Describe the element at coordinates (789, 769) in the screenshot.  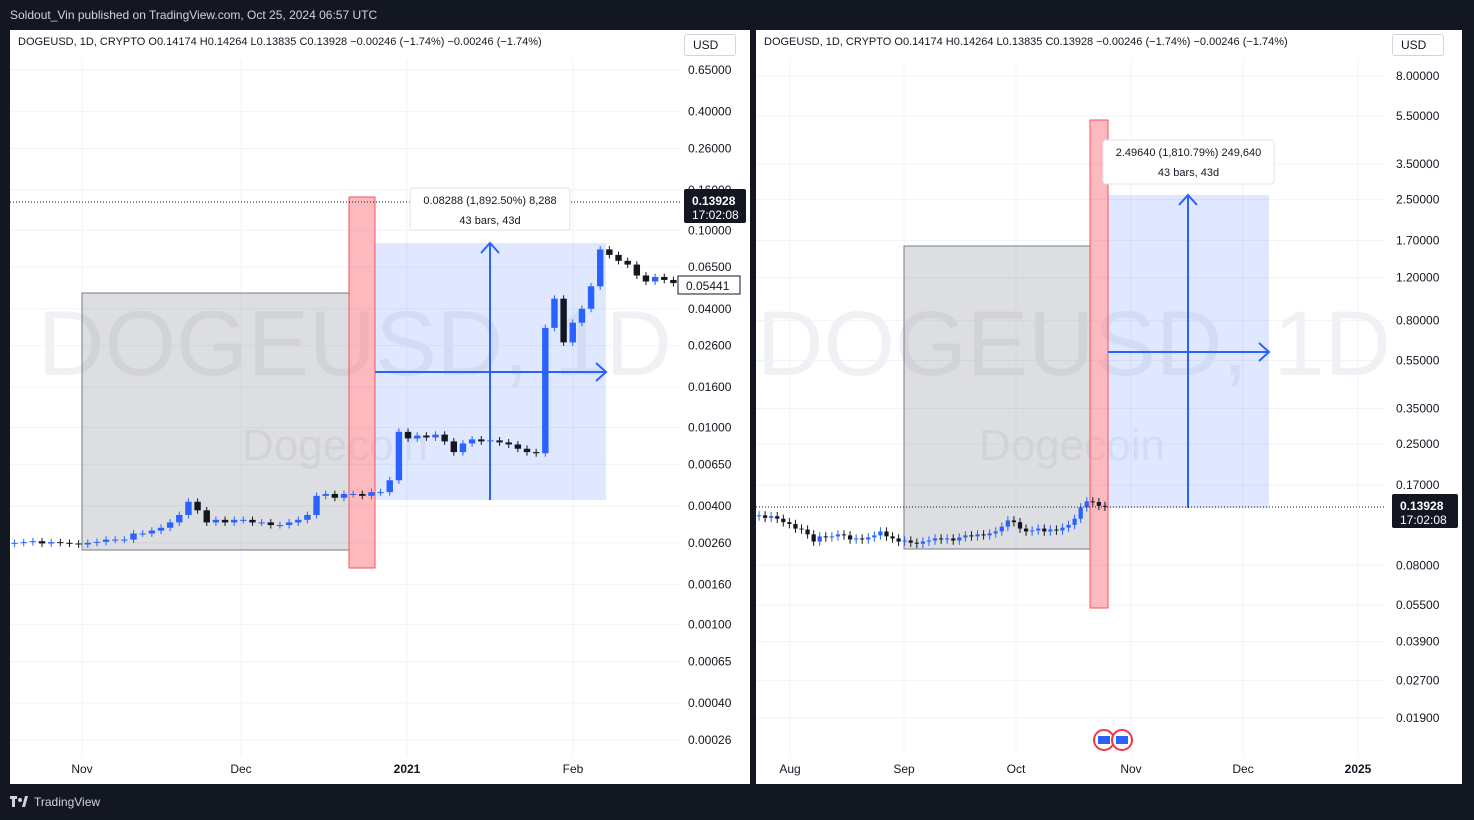
I see `x-tick-label: Aug` at that location.